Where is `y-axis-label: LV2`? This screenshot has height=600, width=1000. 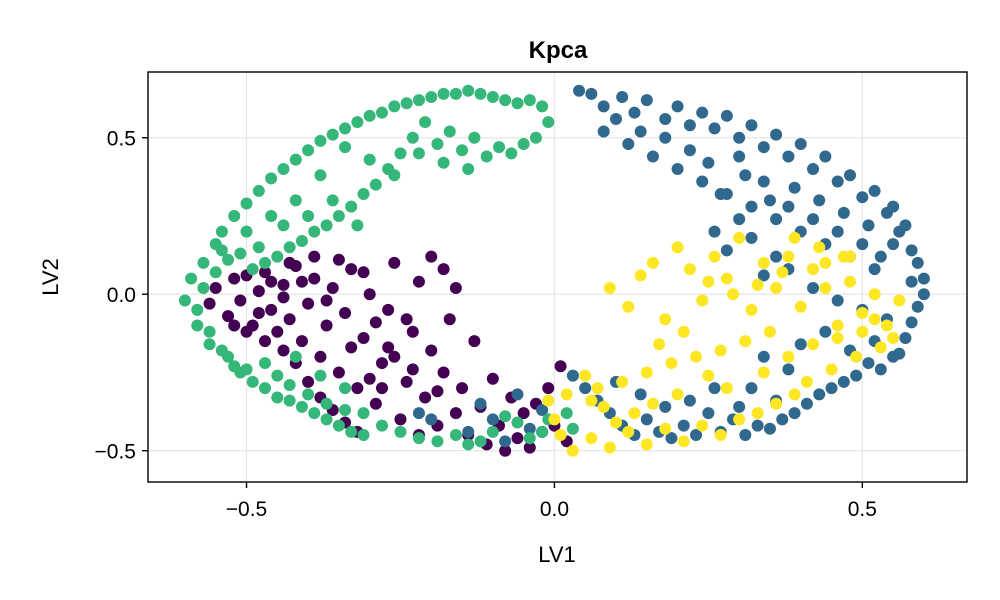
y-axis-label: LV2 is located at coordinates (50, 277).